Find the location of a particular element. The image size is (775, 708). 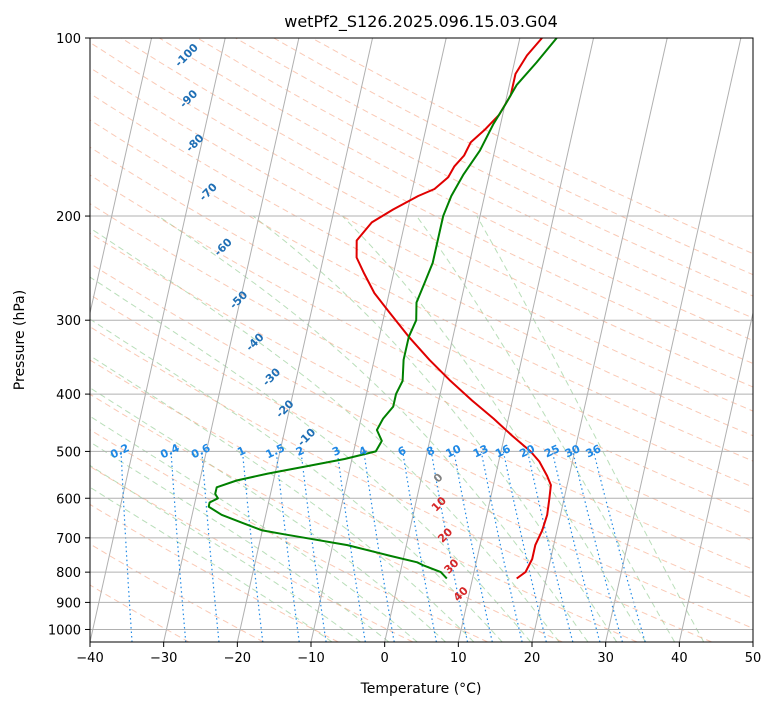

mixing-ratio-label: 30 is located at coordinates (573, 451).